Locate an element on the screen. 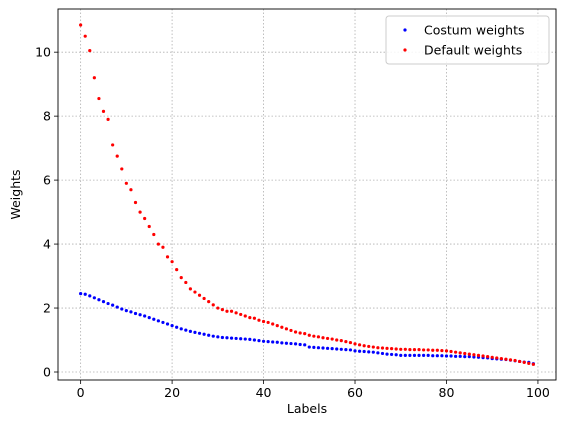  y-tick-label: 6 is located at coordinates (47, 180).